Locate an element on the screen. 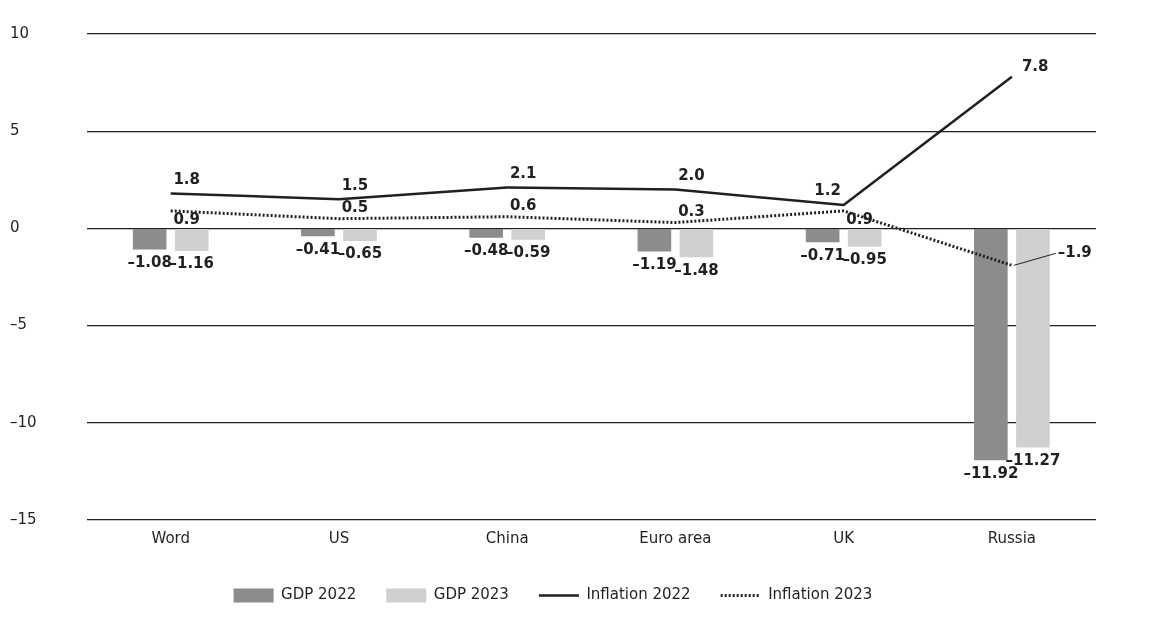  data-label: –1.9 is located at coordinates (1074, 252).